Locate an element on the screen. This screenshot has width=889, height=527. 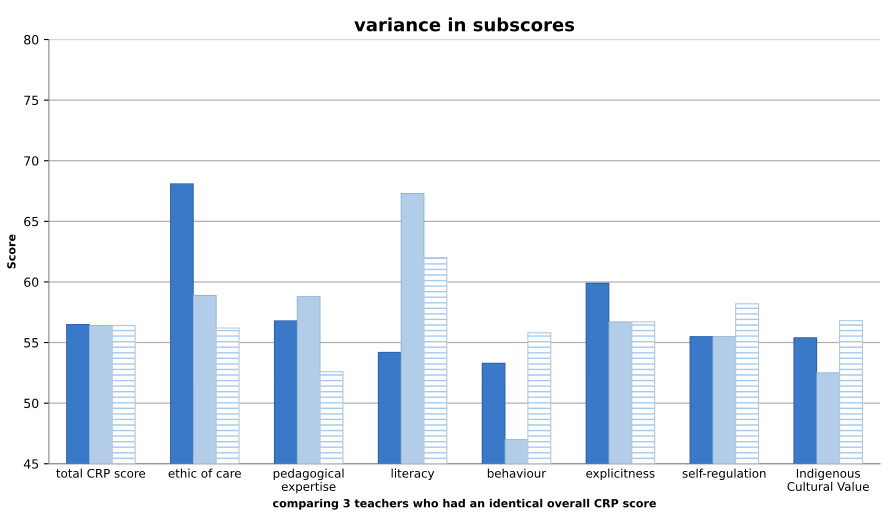
y-tick-label: 70 is located at coordinates (31, 161).